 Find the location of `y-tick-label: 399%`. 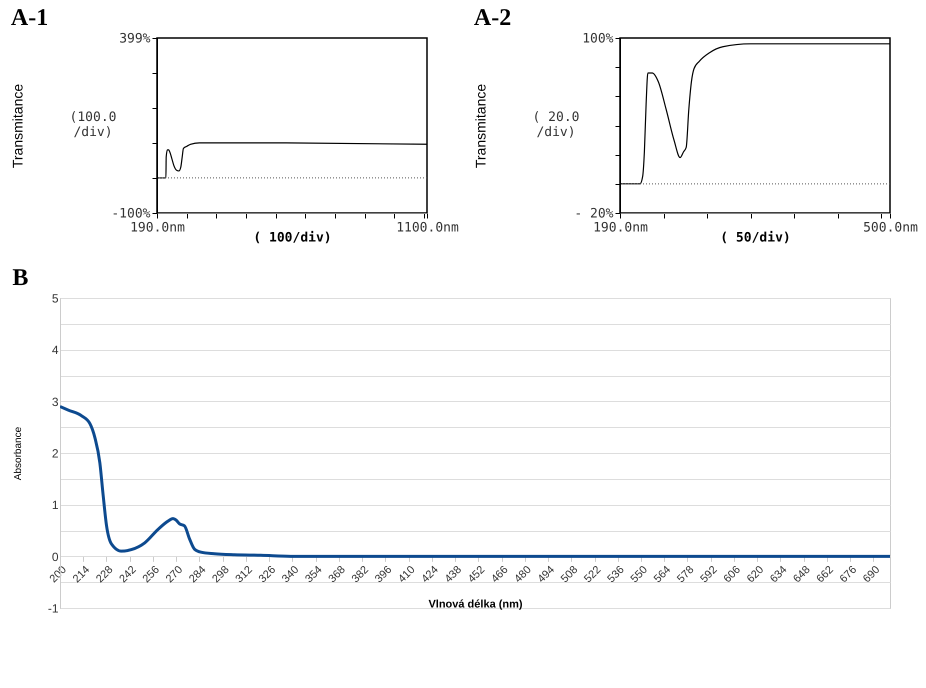

y-tick-label: 399% is located at coordinates (135, 39).